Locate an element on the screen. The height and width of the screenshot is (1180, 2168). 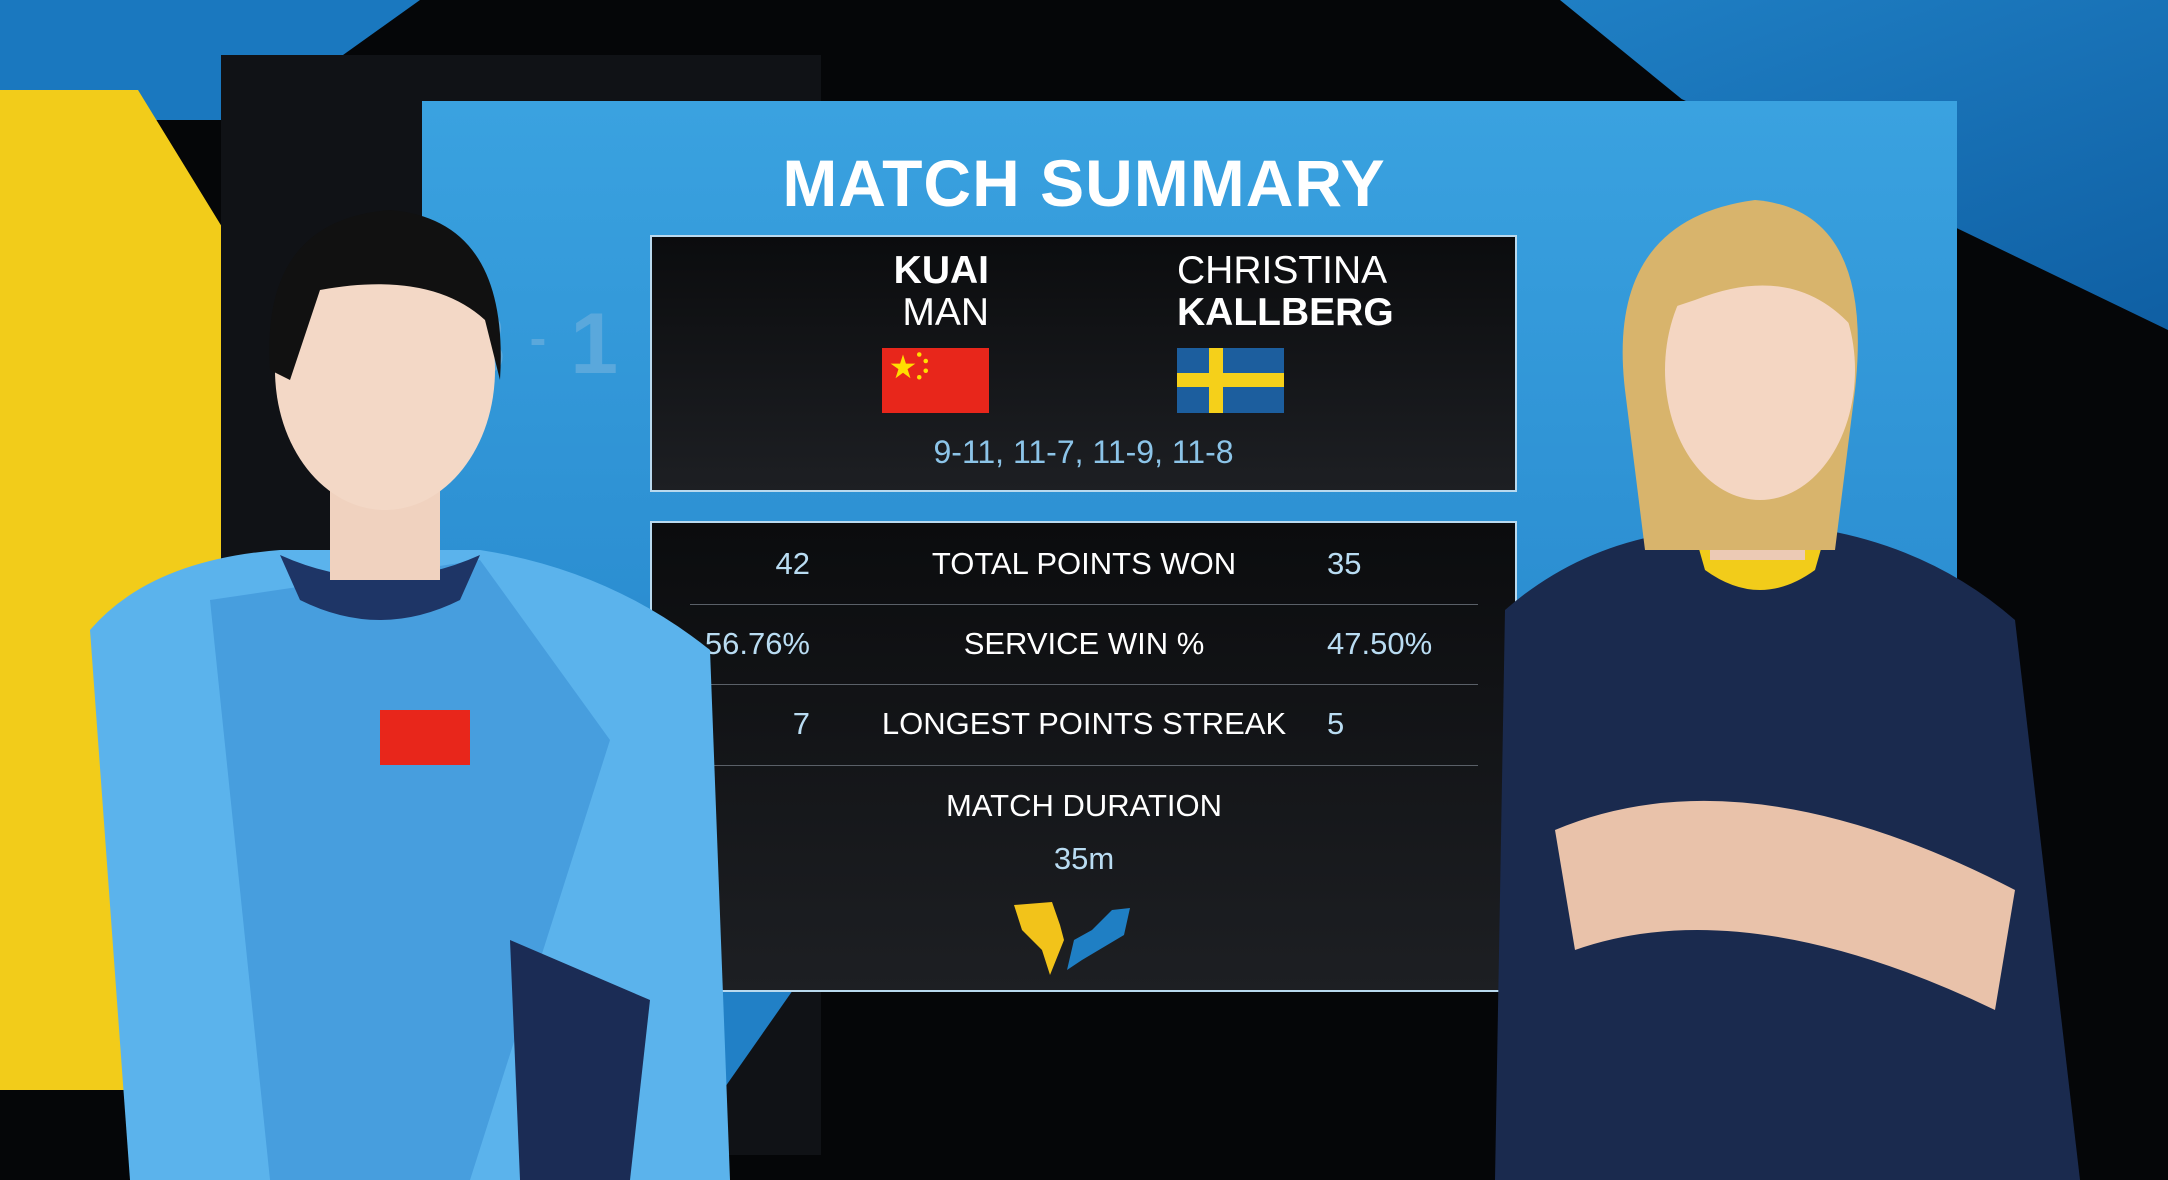
player2-first-name: CHRISTINA is located at coordinates (1282, 270).